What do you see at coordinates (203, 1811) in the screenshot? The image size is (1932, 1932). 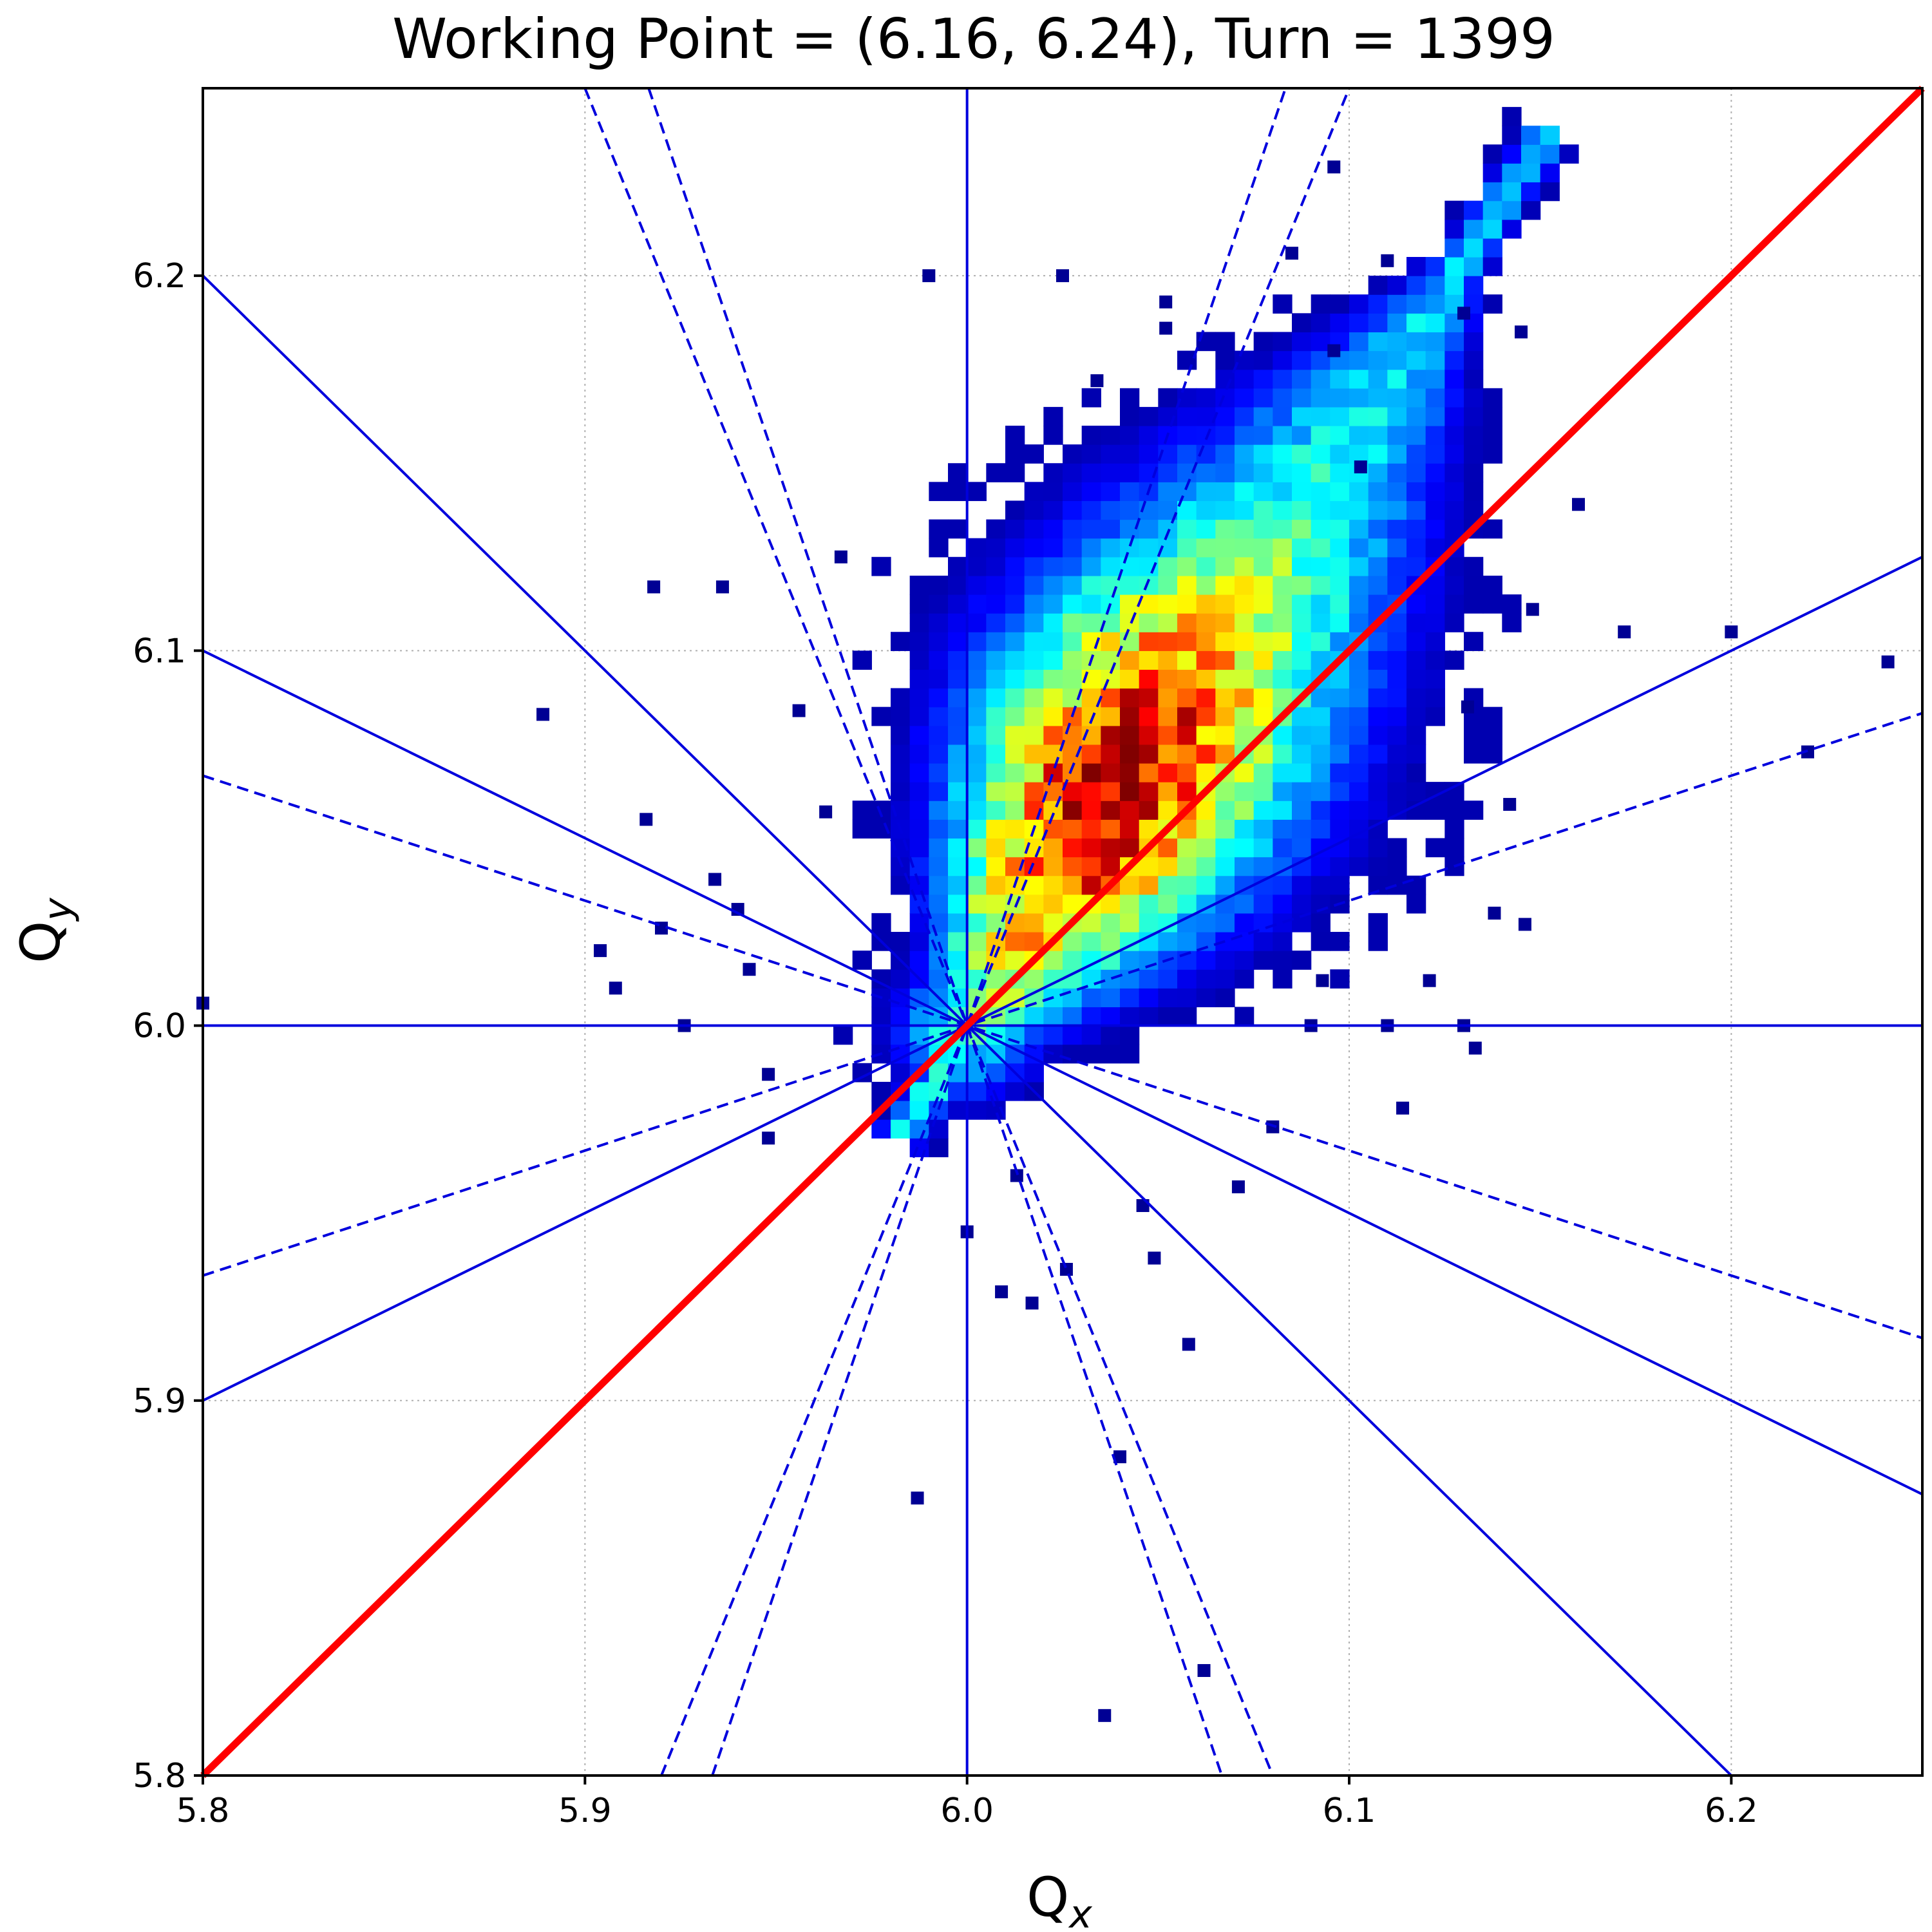 I see `x-tick-label: 5.8` at bounding box center [203, 1811].